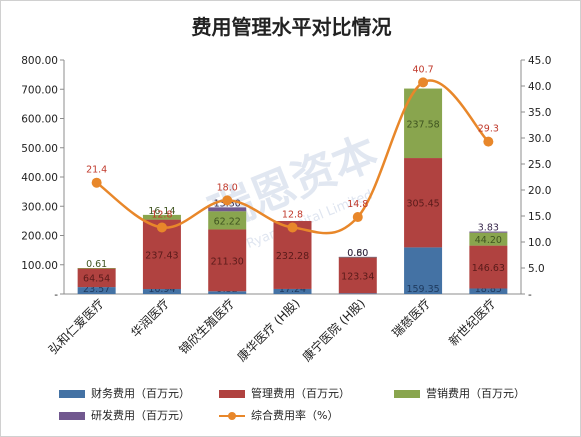 The height and width of the screenshot is (437, 581). I want to click on bar-value-label: 17.24, so click(292, 289).